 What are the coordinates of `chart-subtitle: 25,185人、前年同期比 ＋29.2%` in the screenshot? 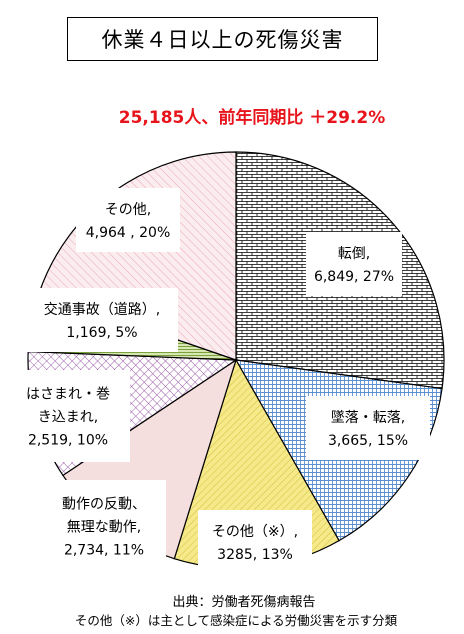 It's located at (252, 118).